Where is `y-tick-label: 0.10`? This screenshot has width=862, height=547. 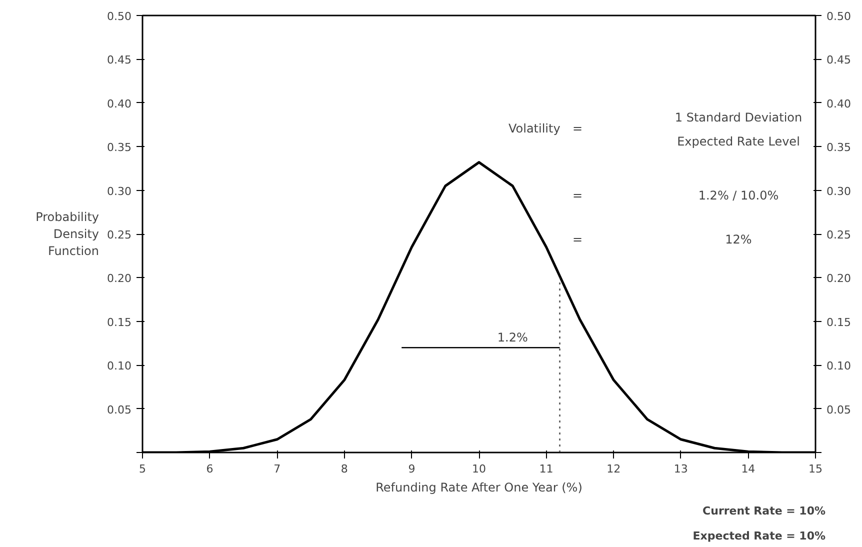 y-tick-label: 0.10 is located at coordinates (119, 366).